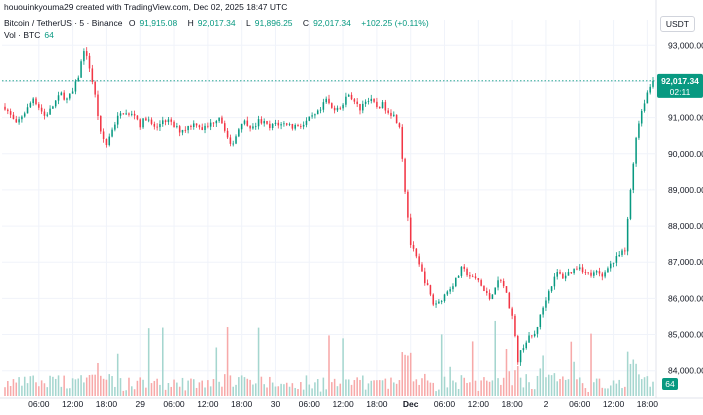  Describe the element at coordinates (22, 35) in the screenshot. I see `volume-label: Vol · BTC` at that location.